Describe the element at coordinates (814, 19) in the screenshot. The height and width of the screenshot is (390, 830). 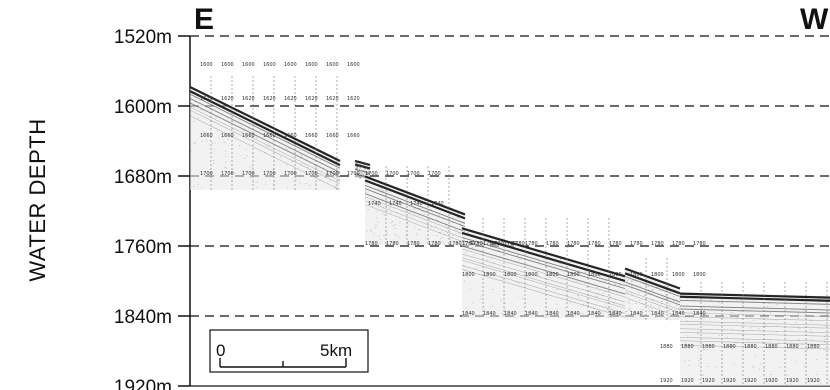
I see `west-label: W` at that location.